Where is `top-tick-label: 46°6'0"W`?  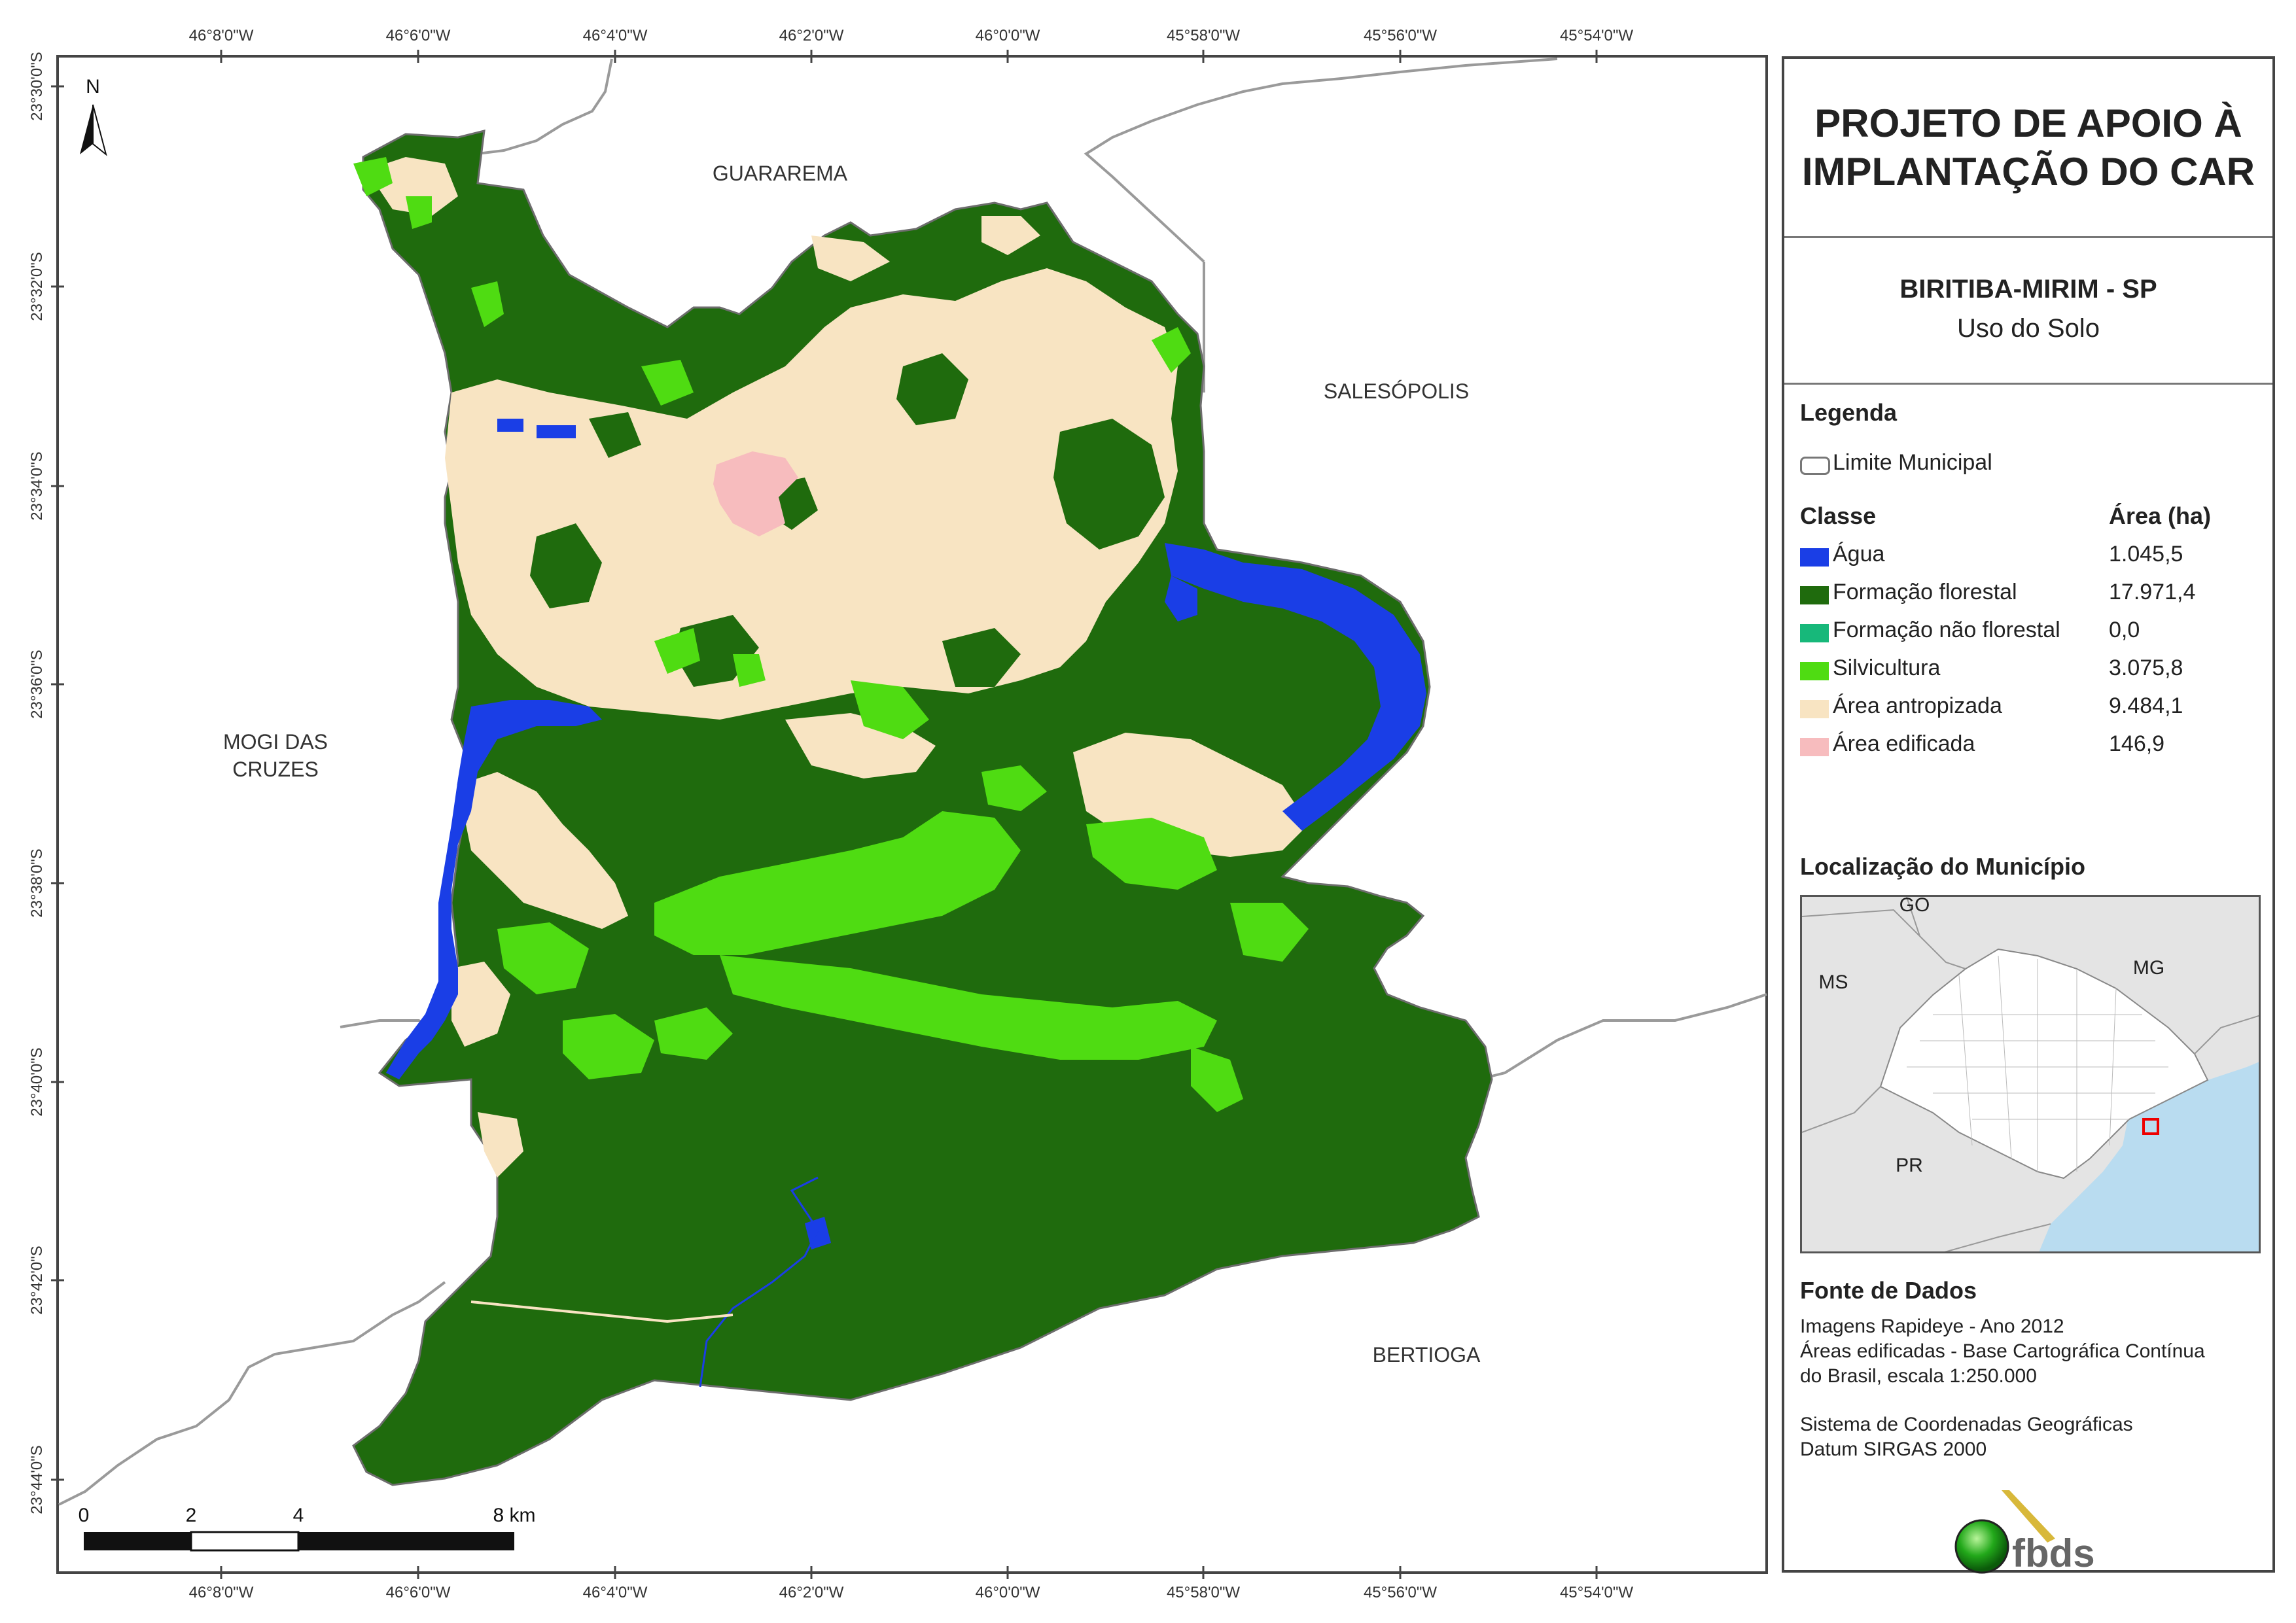 top-tick-label: 46°6'0"W is located at coordinates (418, 35).